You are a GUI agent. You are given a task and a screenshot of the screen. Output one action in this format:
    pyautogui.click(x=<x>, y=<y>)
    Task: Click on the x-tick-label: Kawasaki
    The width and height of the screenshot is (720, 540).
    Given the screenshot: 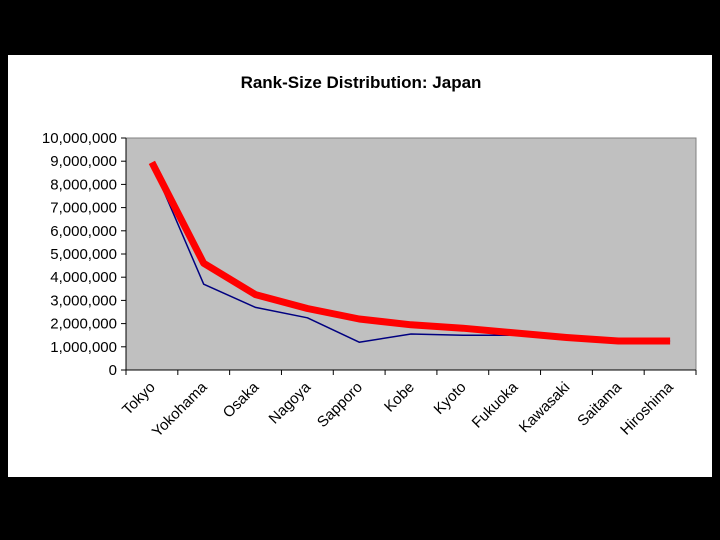 What is the action you would take?
    pyautogui.click(x=544, y=407)
    